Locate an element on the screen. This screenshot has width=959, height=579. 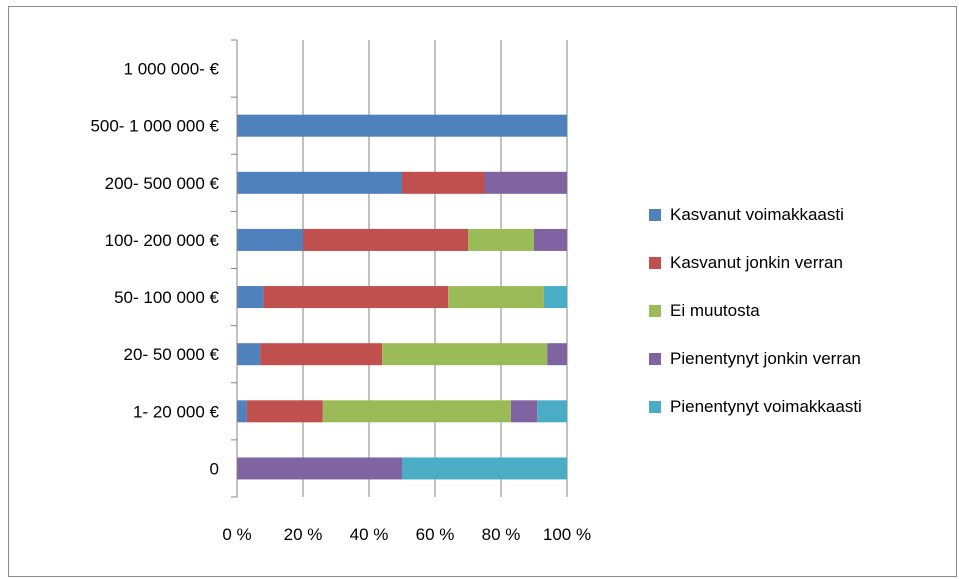
y-tick-label: 0 is located at coordinates (214, 468).